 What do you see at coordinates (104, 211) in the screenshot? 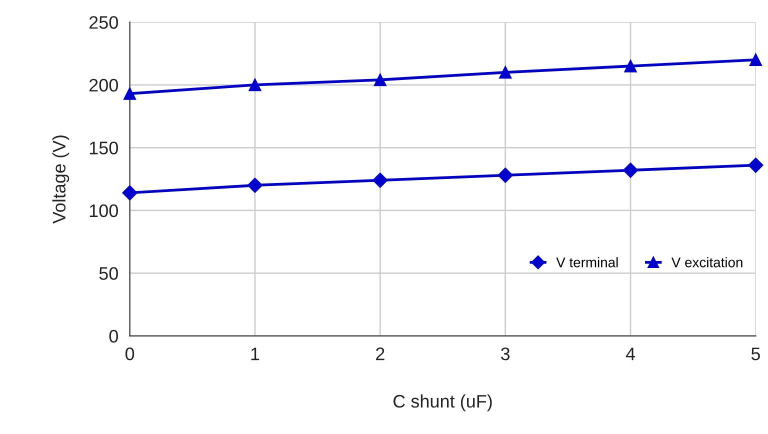
I see `y-tick-label: 100` at bounding box center [104, 211].